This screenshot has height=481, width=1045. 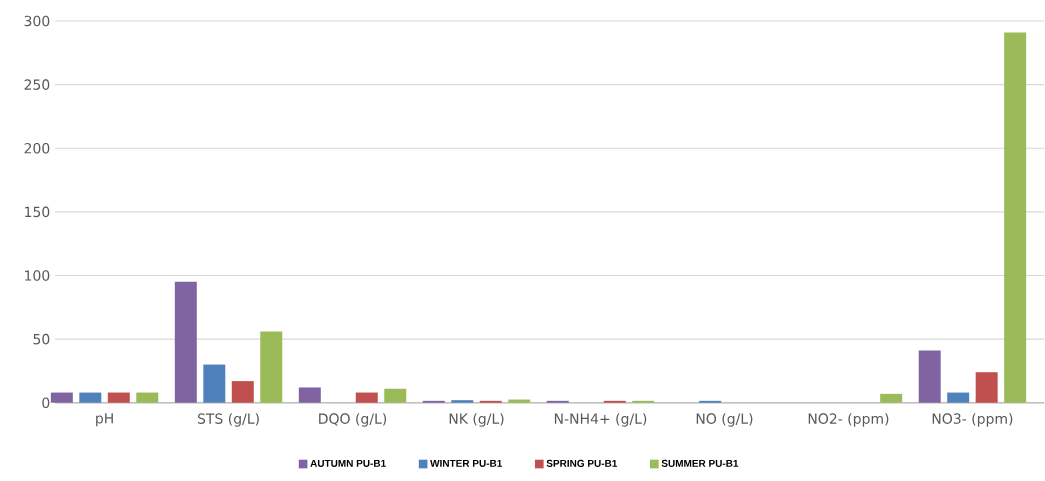 What do you see at coordinates (46, 403) in the screenshot?
I see `y-tick-label: 0` at bounding box center [46, 403].